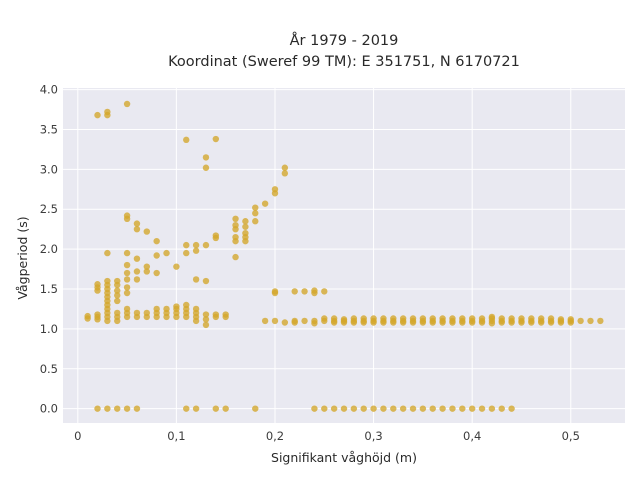  I want to click on y-tick-label: 3.0, so click(49, 169).